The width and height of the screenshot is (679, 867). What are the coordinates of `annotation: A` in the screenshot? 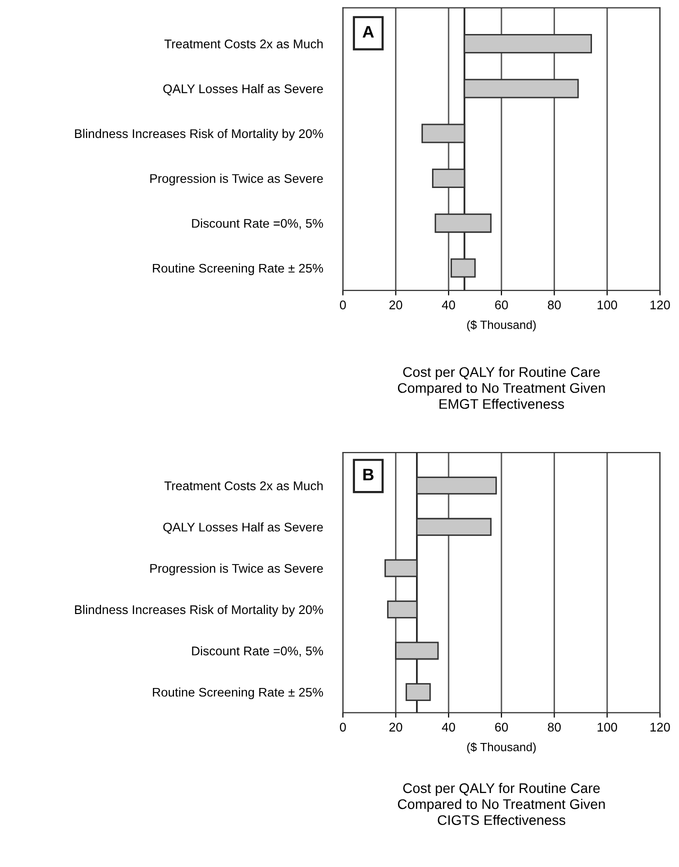 It's located at (368, 32).